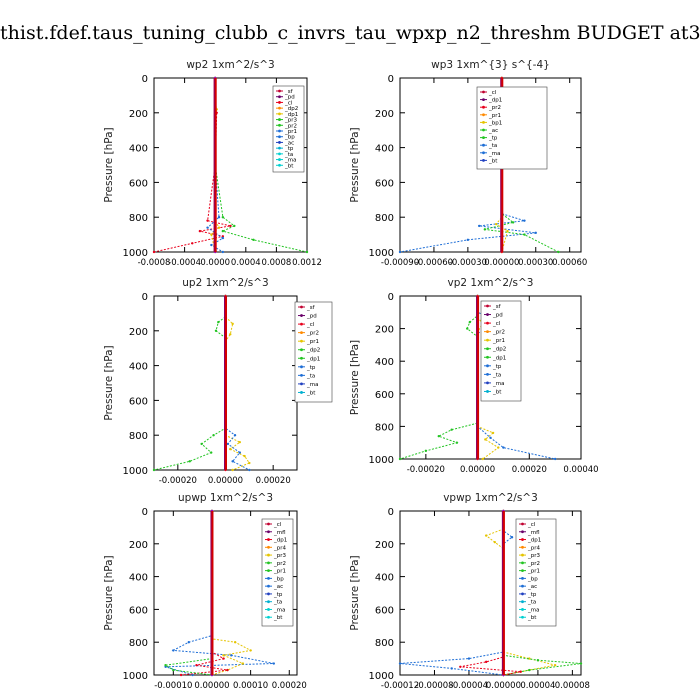  Describe the element at coordinates (580, 470) in the screenshot. I see `x-tick-label: 0.00040` at that location.